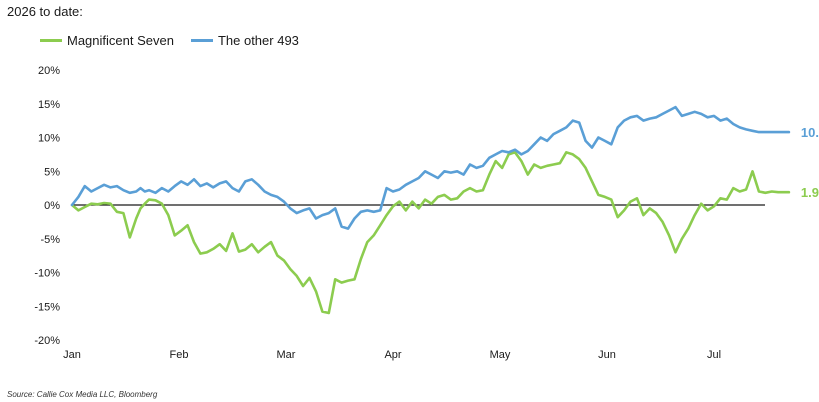 This screenshot has width=819, height=402. Describe the element at coordinates (52, 172) in the screenshot. I see `y-tick-label: 5%` at that location.